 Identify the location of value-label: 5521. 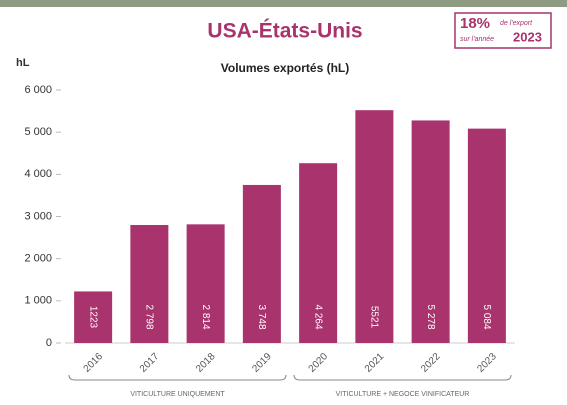
(374, 317).